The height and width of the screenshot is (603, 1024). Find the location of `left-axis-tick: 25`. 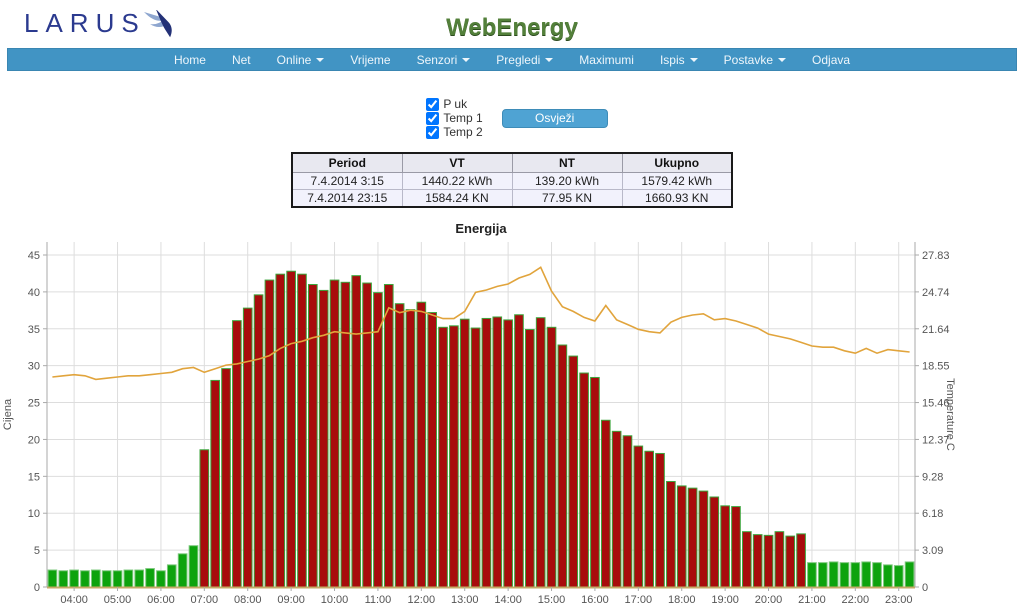

left-axis-tick: 25 is located at coordinates (34, 404).